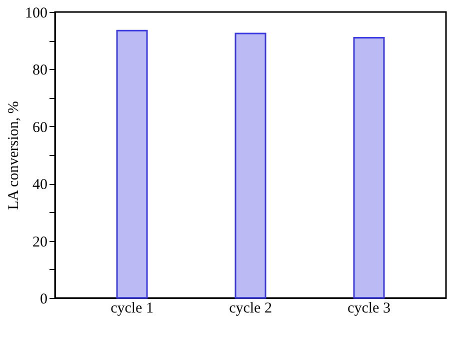 The height and width of the screenshot is (346, 474). I want to click on x-tick-label: cycle 2, so click(250, 308).